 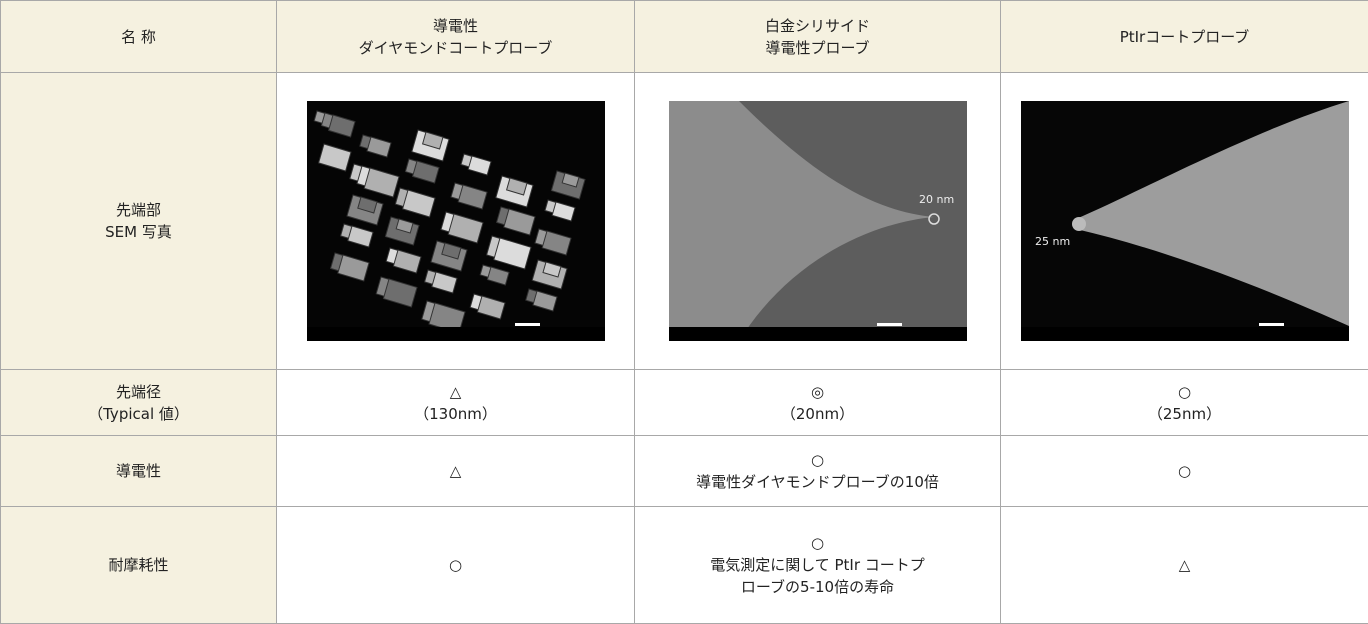 I want to click on image-cell: 25 nm, so click(x=1184, y=221).